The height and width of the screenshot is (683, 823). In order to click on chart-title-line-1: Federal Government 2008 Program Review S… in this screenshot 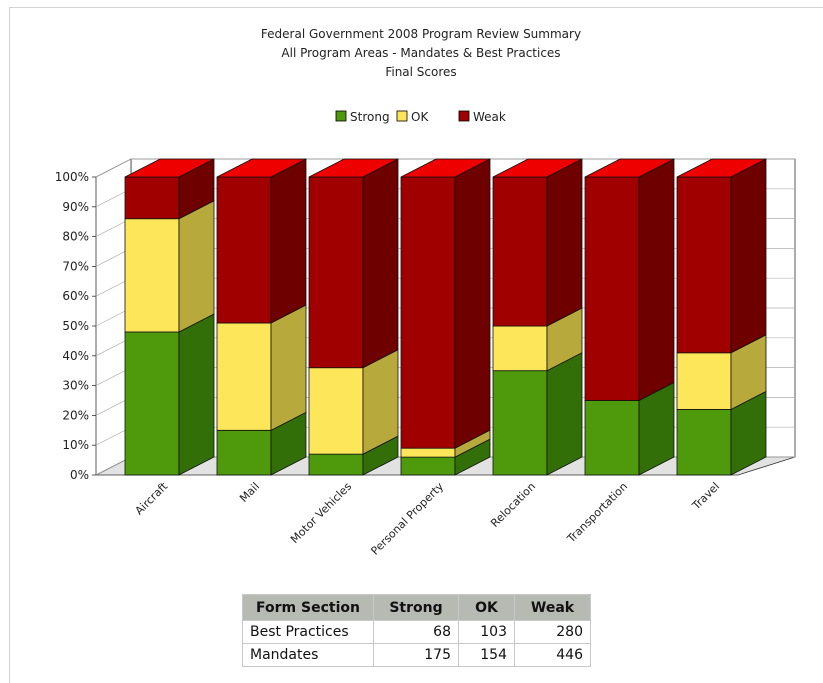, I will do `click(421, 34)`.